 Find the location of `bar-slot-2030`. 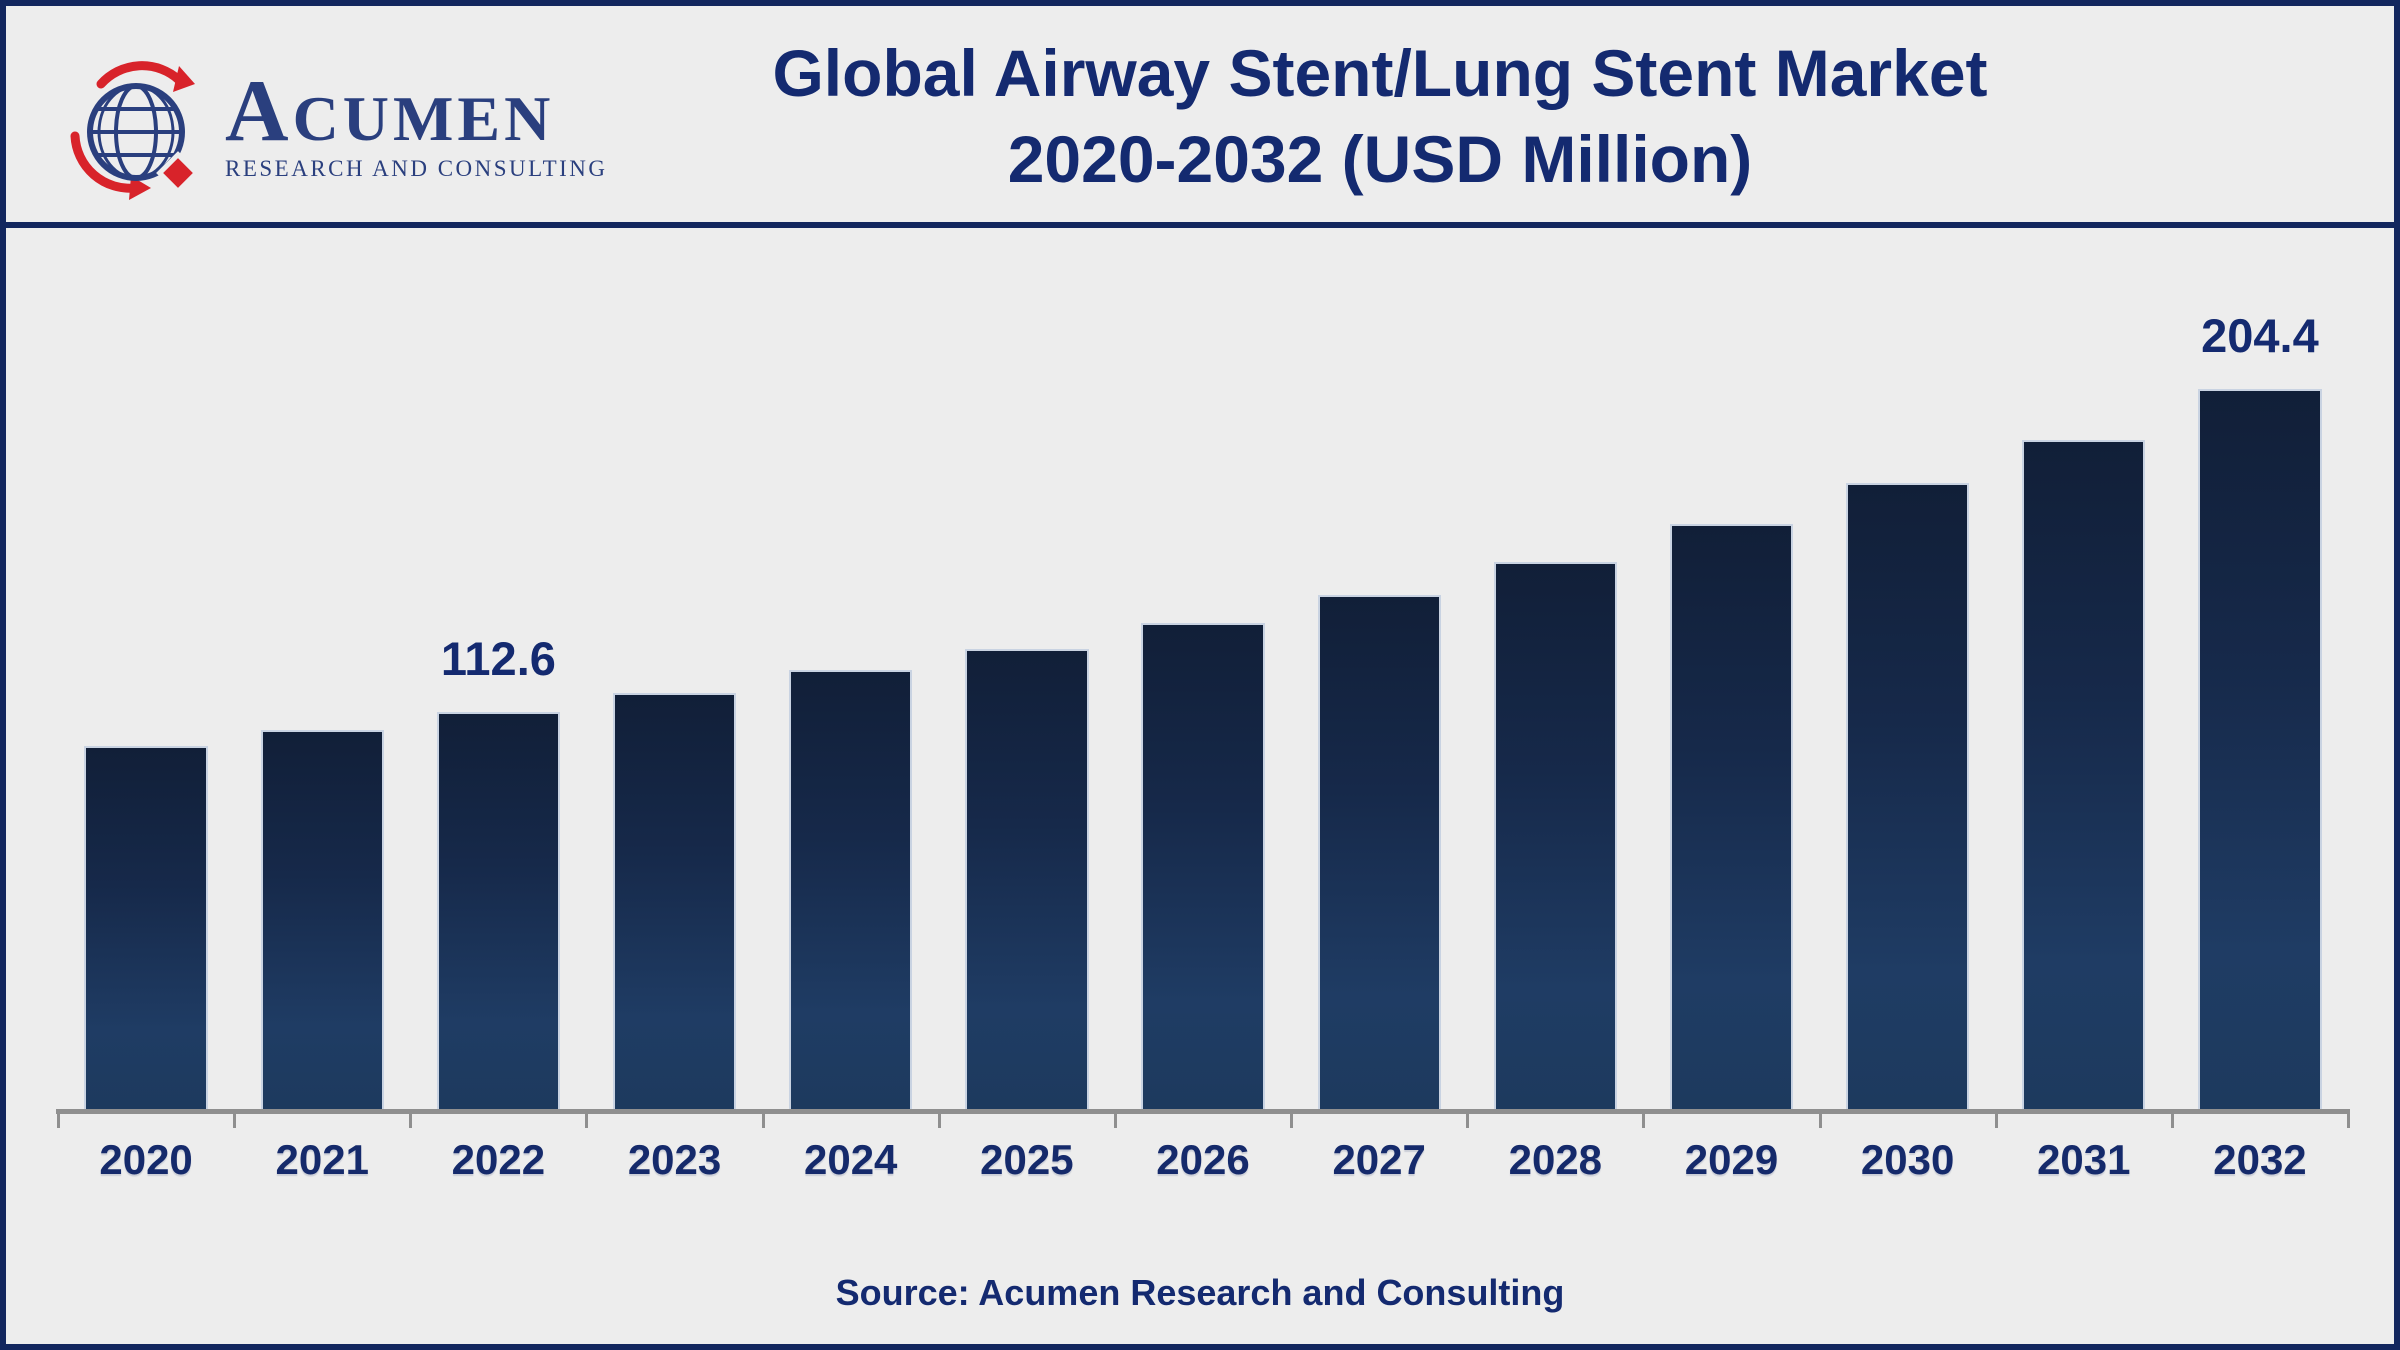

bar-slot-2030 is located at coordinates (1908, 665).